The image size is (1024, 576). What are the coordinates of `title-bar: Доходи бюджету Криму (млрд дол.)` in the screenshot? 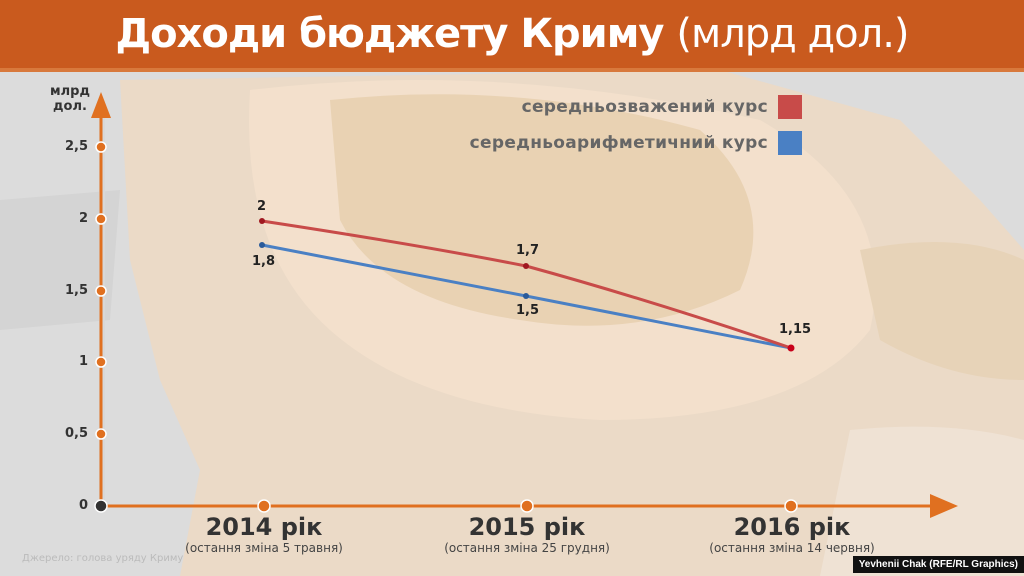 It's located at (512, 36).